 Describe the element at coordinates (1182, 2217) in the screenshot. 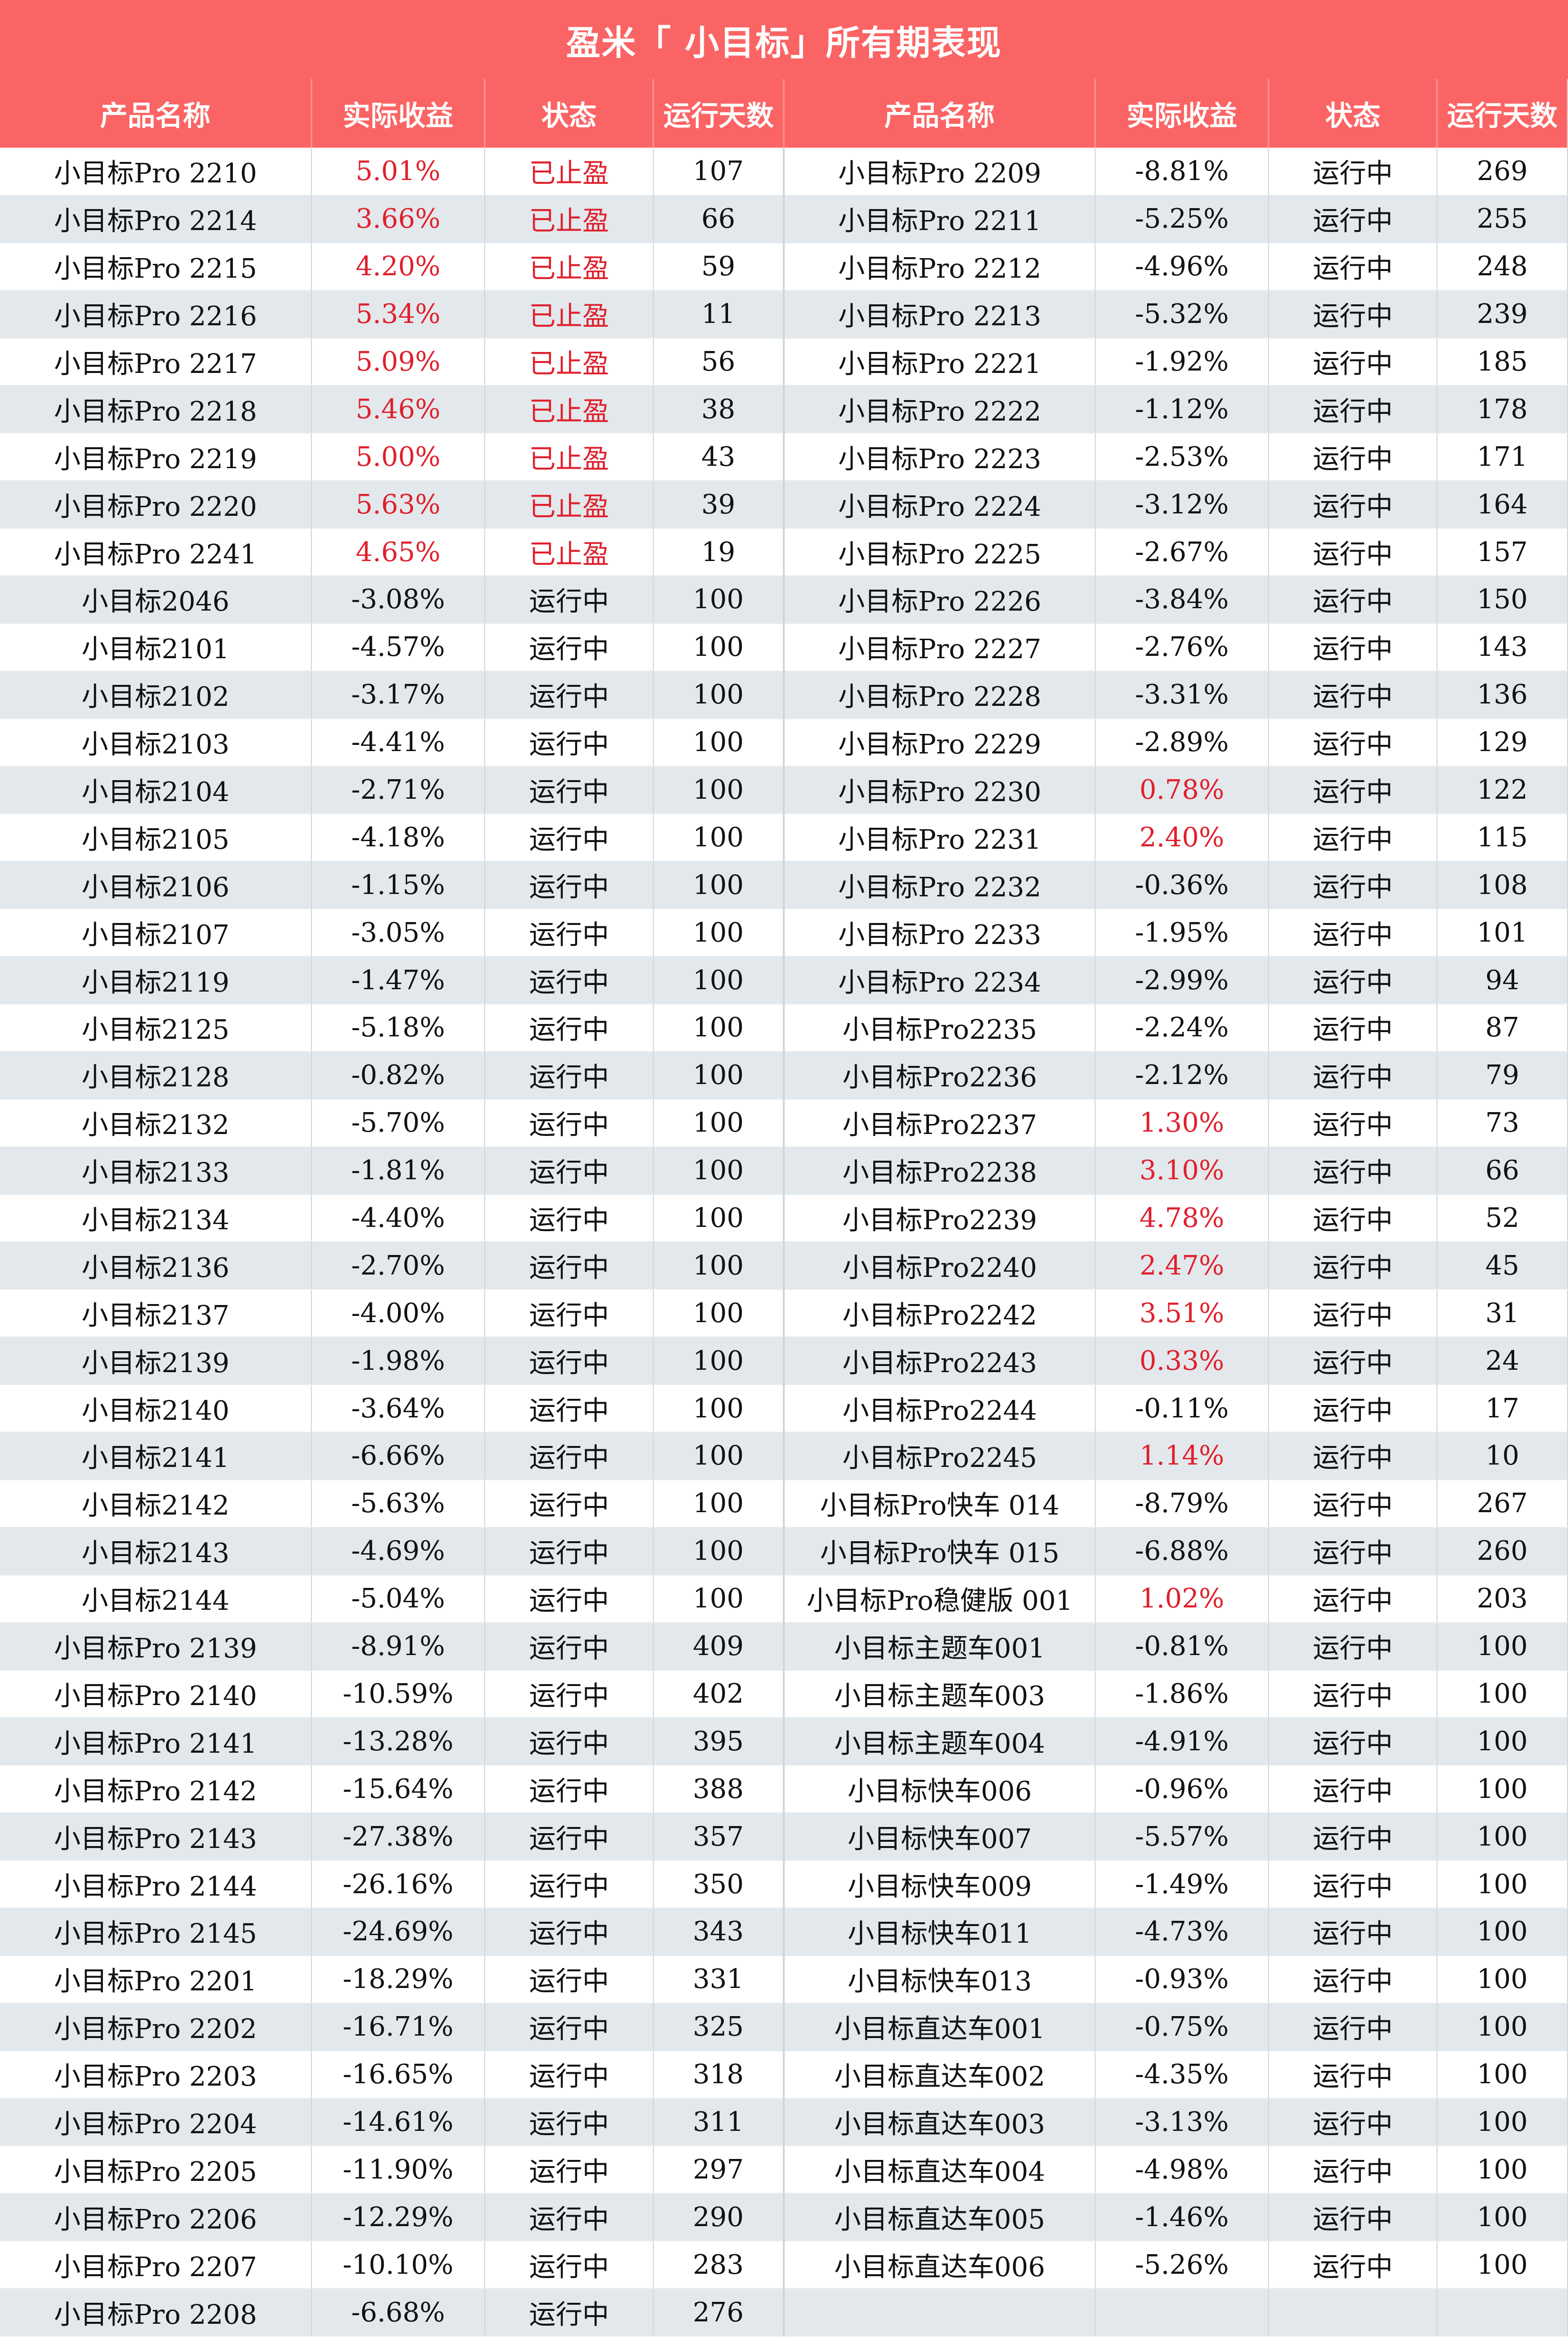

I see `right-actual-return-cell: -1.46%` at that location.